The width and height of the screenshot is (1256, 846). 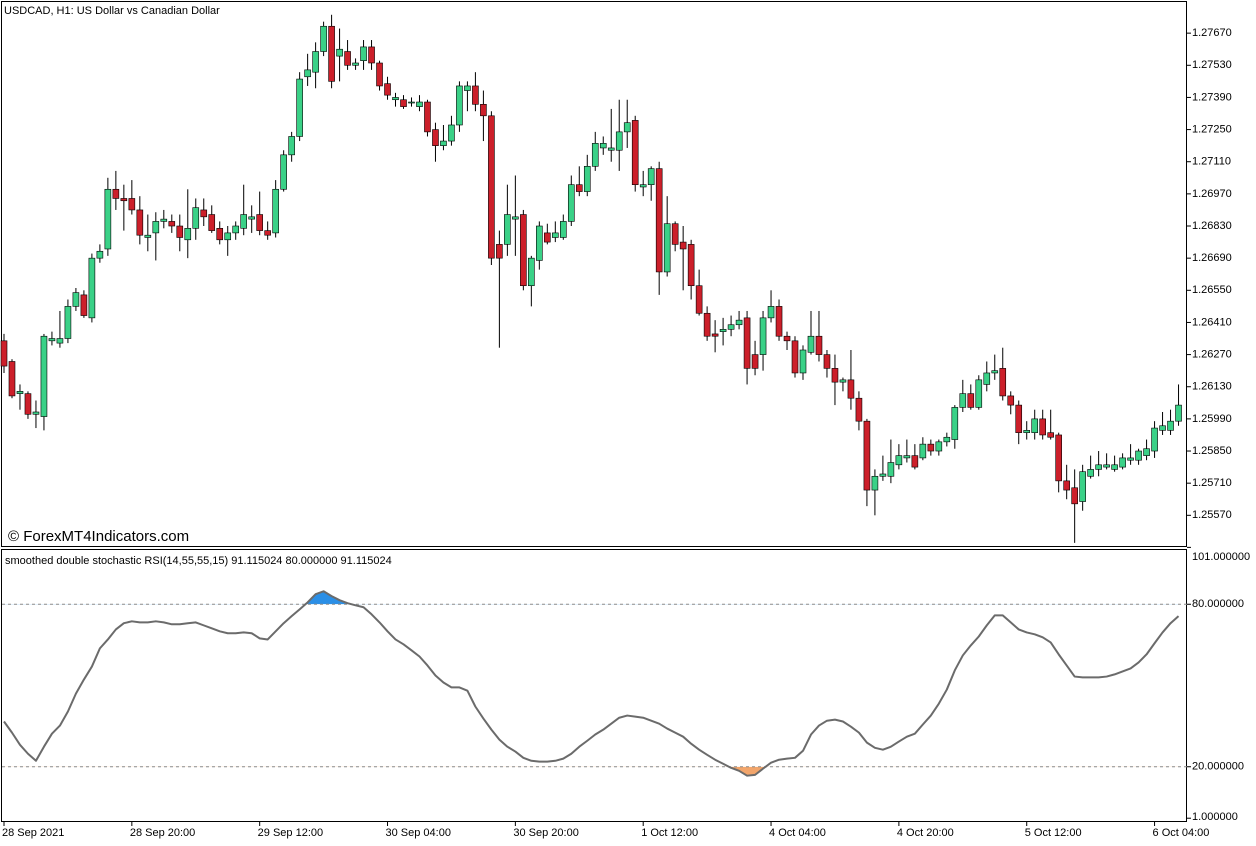 What do you see at coordinates (1212, 419) in the screenshot?
I see `y-tick-label: 1.25990` at bounding box center [1212, 419].